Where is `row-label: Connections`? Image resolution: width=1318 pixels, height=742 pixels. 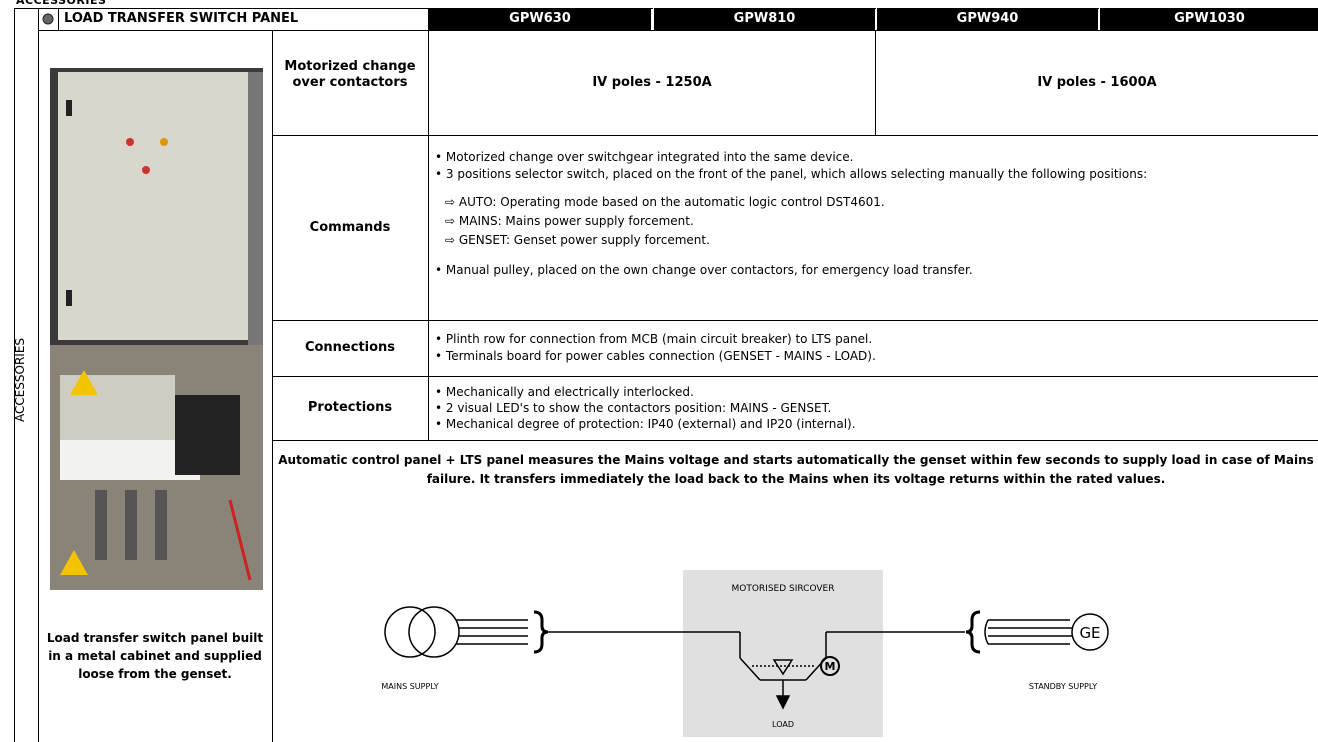
row-label: Connections is located at coordinates (350, 347).